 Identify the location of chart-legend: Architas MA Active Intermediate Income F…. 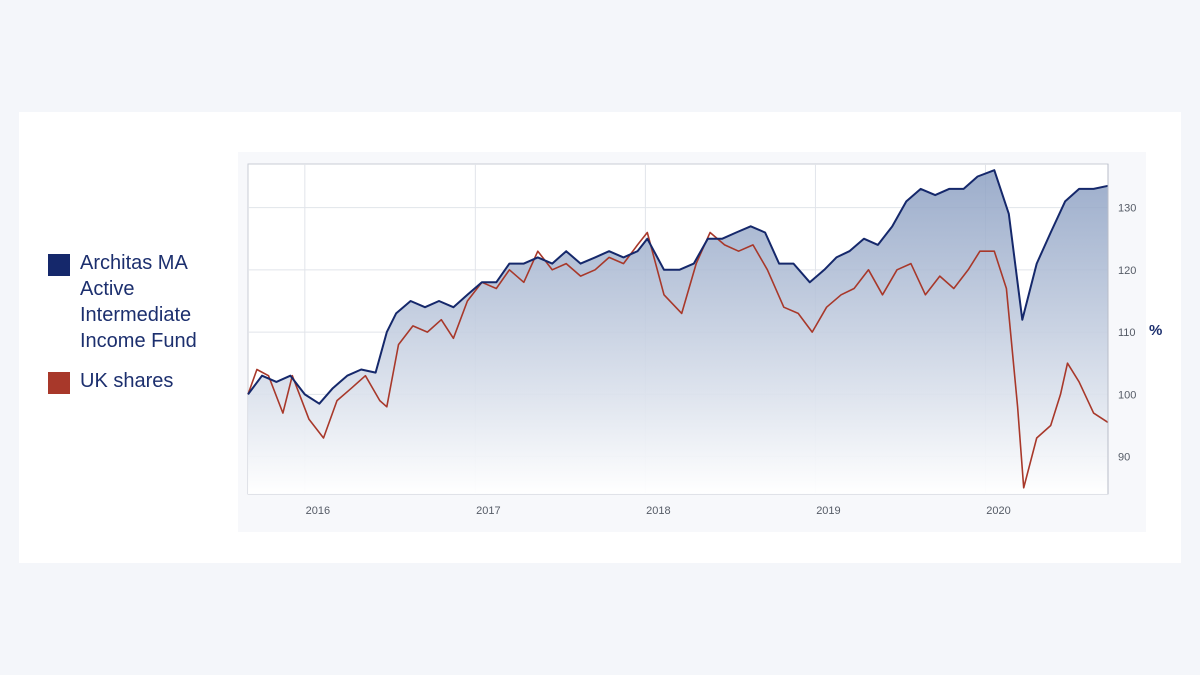
(143, 329).